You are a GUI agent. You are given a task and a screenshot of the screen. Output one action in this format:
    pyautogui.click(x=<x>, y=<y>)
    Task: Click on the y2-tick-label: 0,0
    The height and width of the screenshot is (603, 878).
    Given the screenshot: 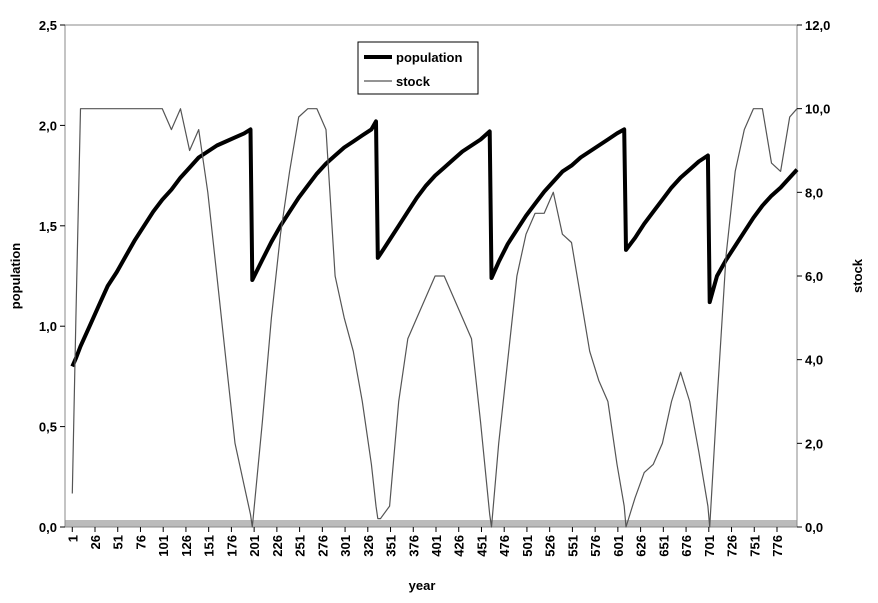 What is the action you would take?
    pyautogui.click(x=814, y=527)
    